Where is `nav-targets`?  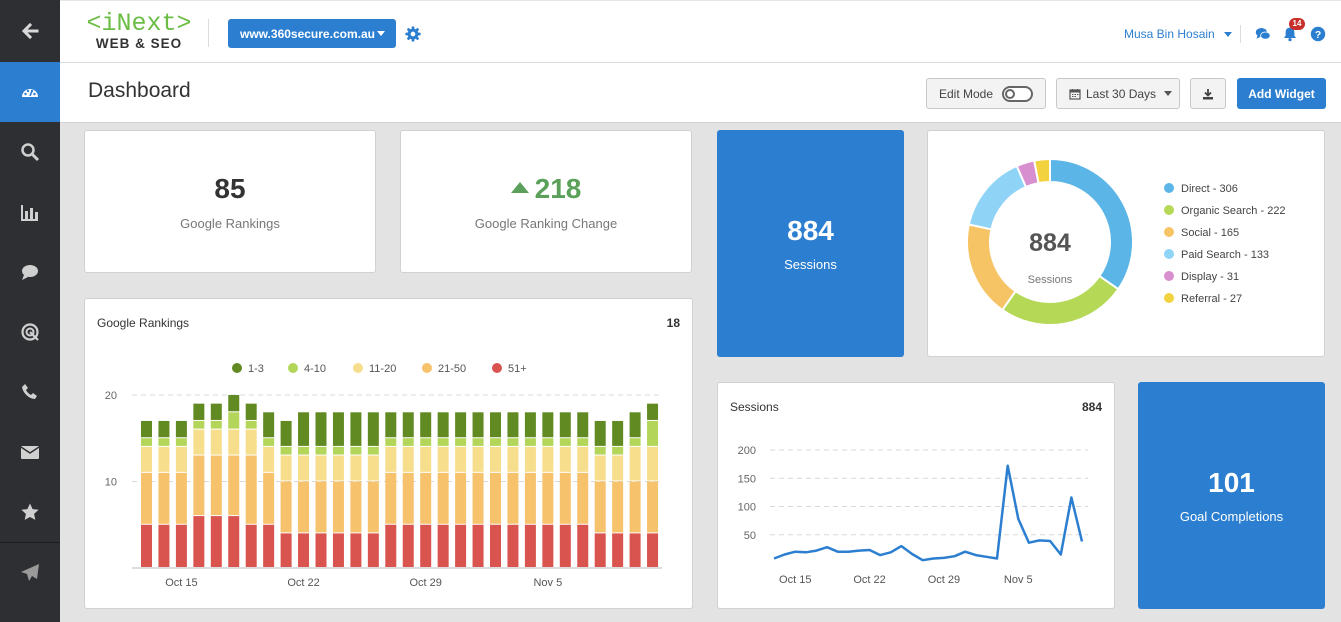
nav-targets is located at coordinates (30, 332).